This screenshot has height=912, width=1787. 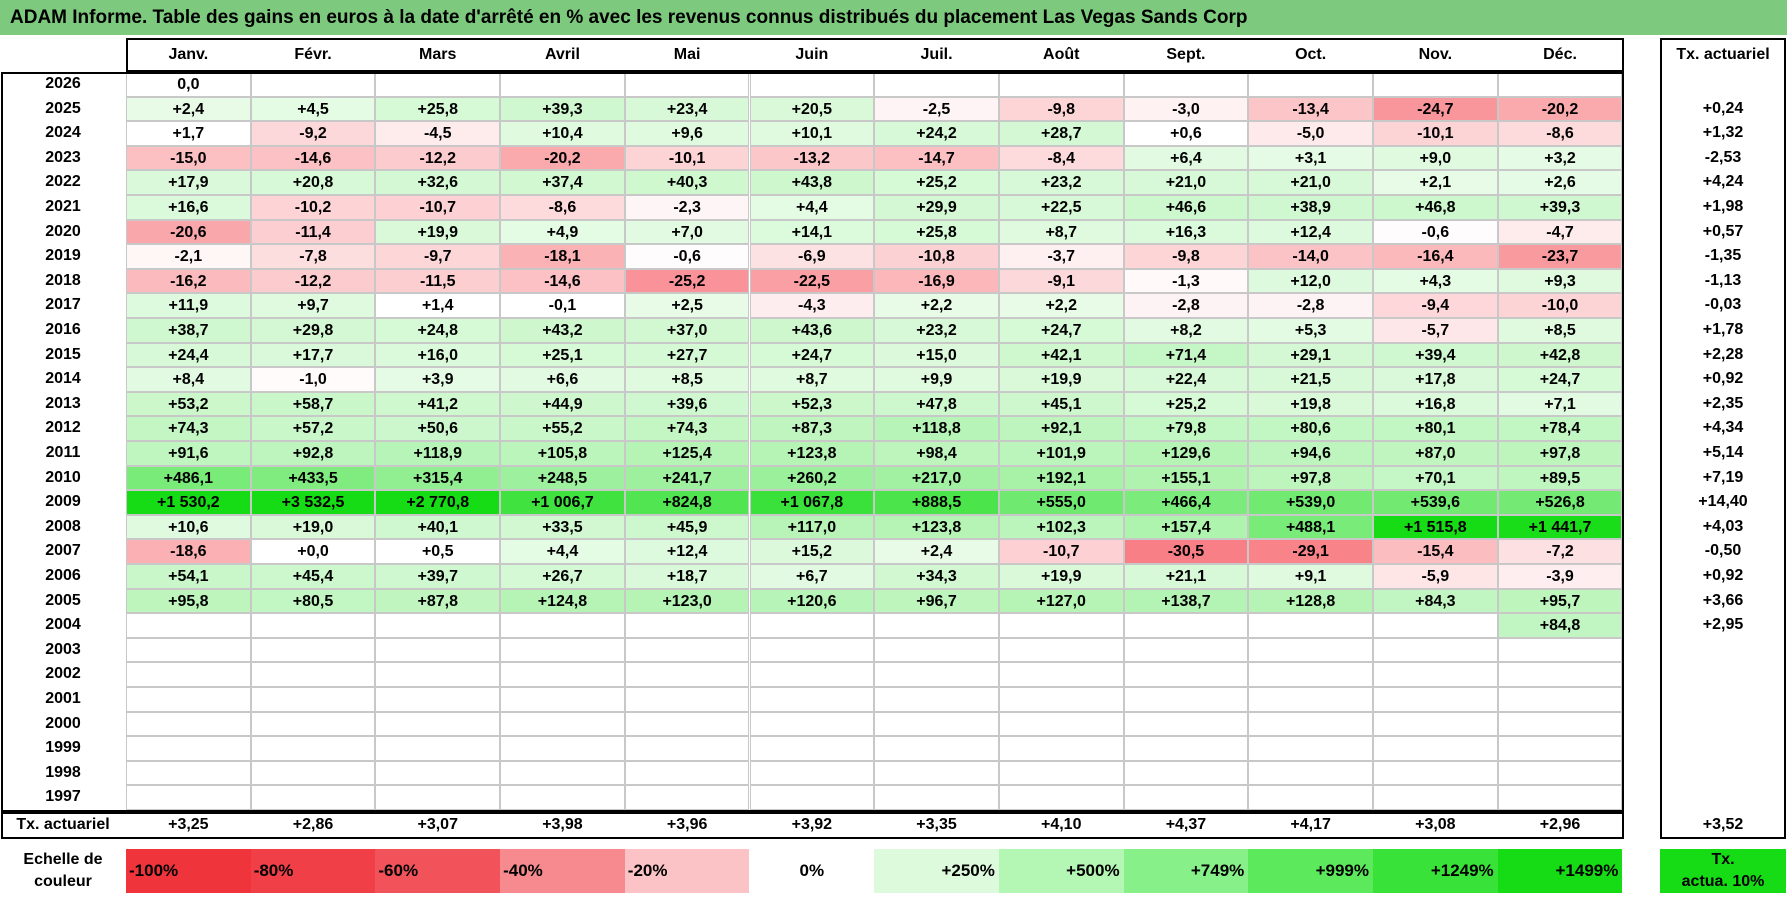 What do you see at coordinates (1061, 824) in the screenshot?
I see `footer-rate-cell: +4,10` at bounding box center [1061, 824].